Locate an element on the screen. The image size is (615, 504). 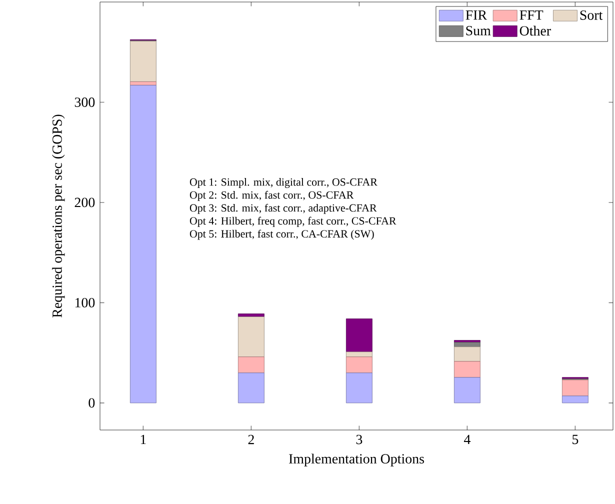
annotation: Opt 1: Simpl. mix, digital corr., OS-CFAR is located at coordinates (284, 183).